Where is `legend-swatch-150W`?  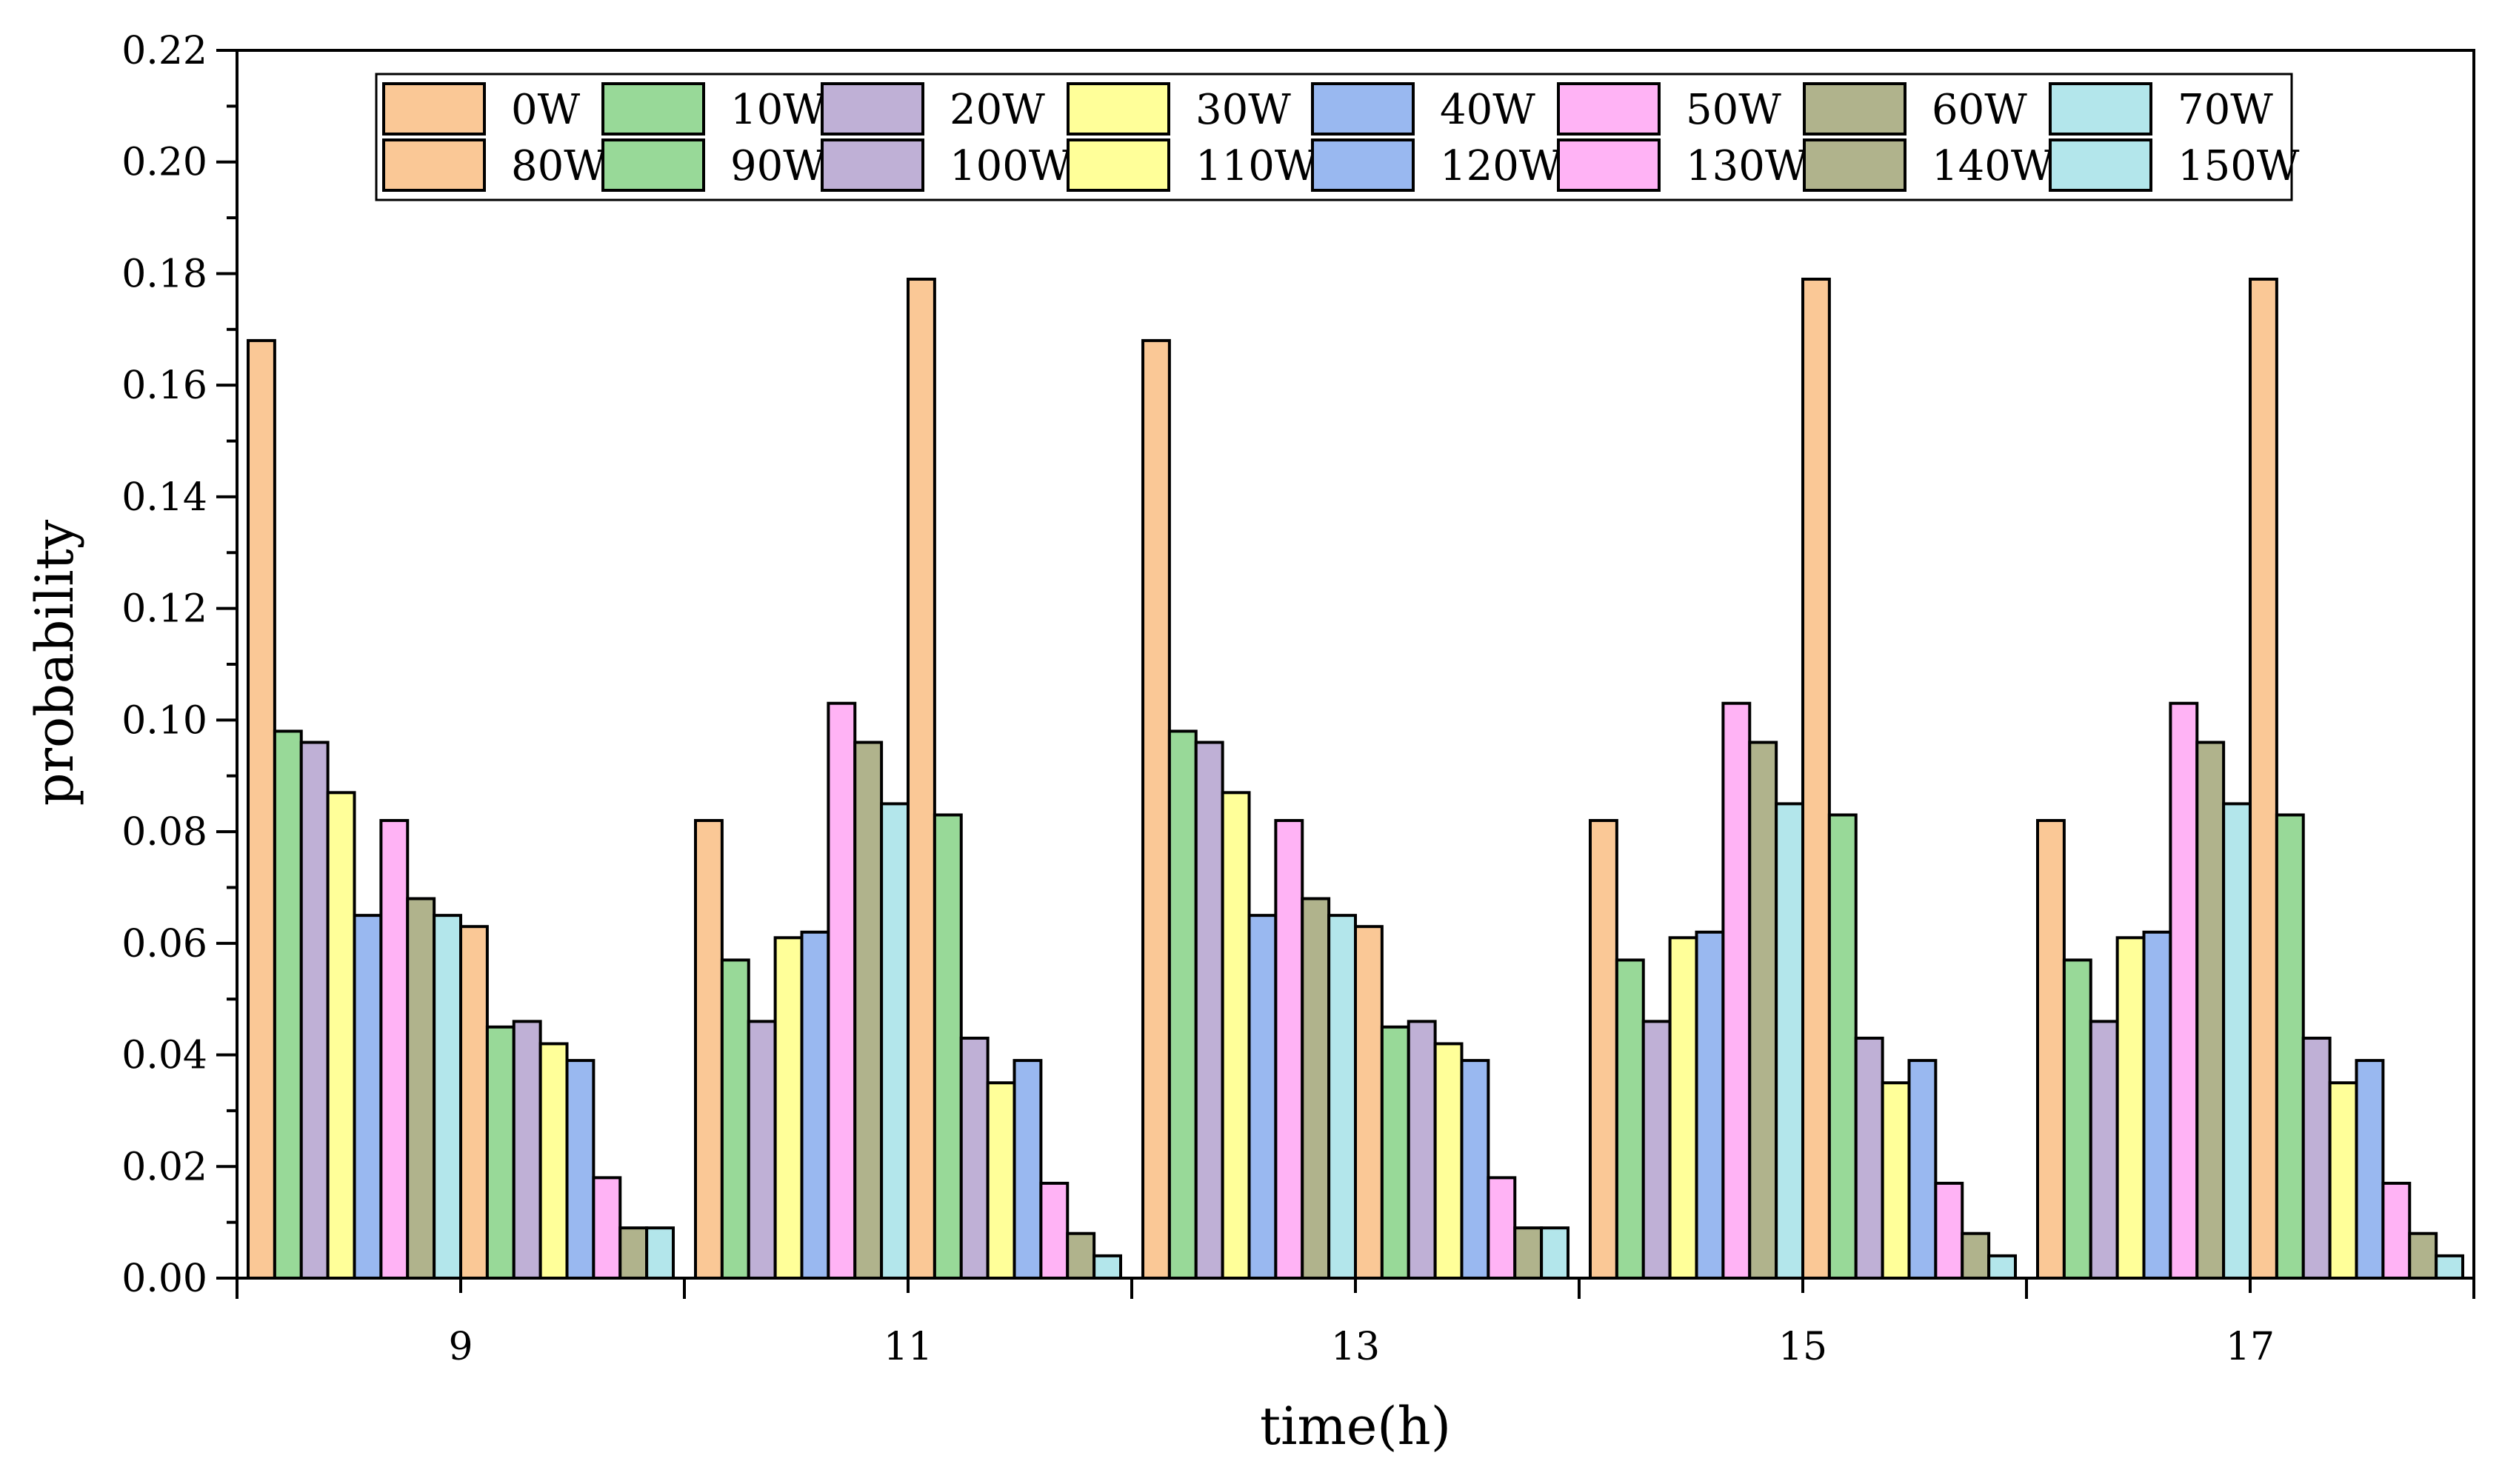 legend-swatch-150W is located at coordinates (2100, 165).